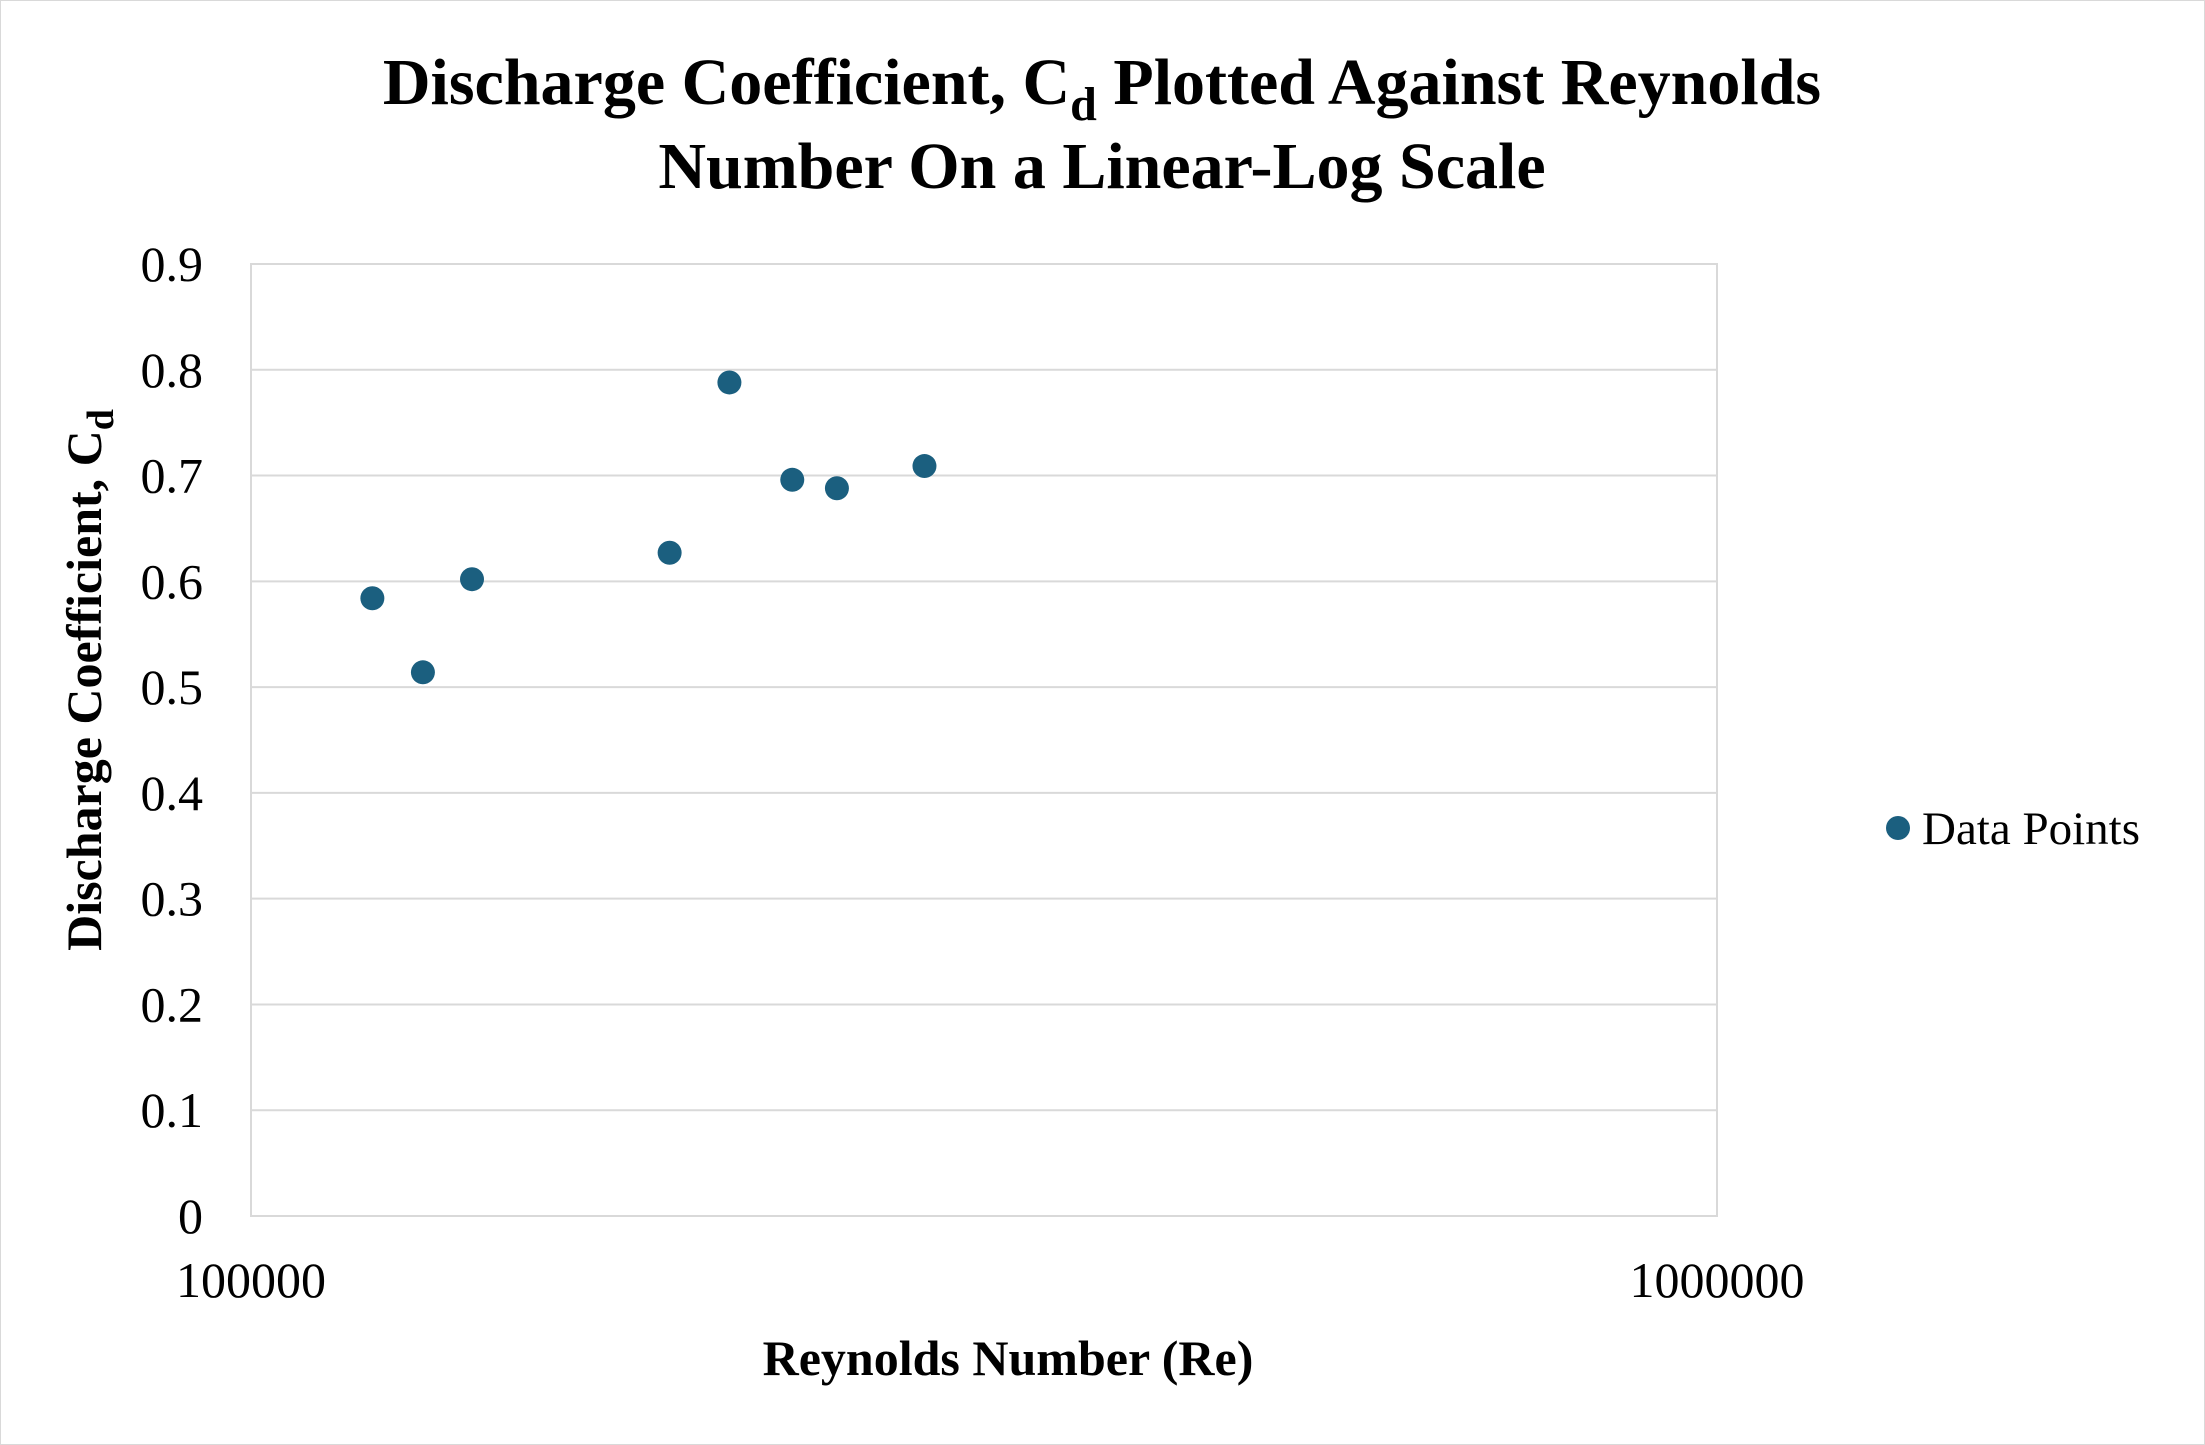 The image size is (2205, 1445). I want to click on chart-title-line2: Number On a Linear-Log Scale, so click(1101, 166).